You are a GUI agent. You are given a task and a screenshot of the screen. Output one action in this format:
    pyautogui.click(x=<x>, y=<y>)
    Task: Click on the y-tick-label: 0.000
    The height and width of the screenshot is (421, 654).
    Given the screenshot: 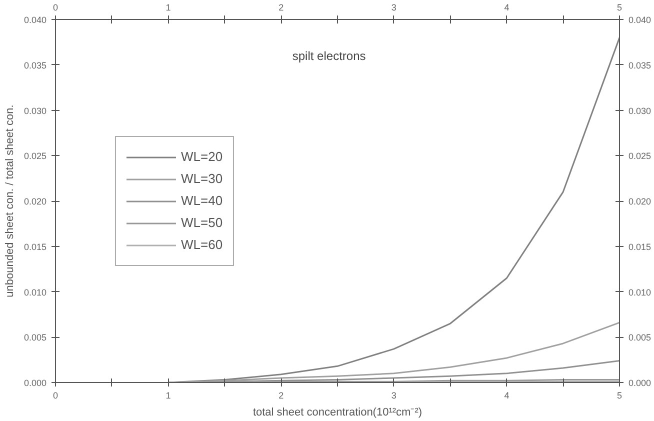 What is the action you would take?
    pyautogui.click(x=35, y=383)
    